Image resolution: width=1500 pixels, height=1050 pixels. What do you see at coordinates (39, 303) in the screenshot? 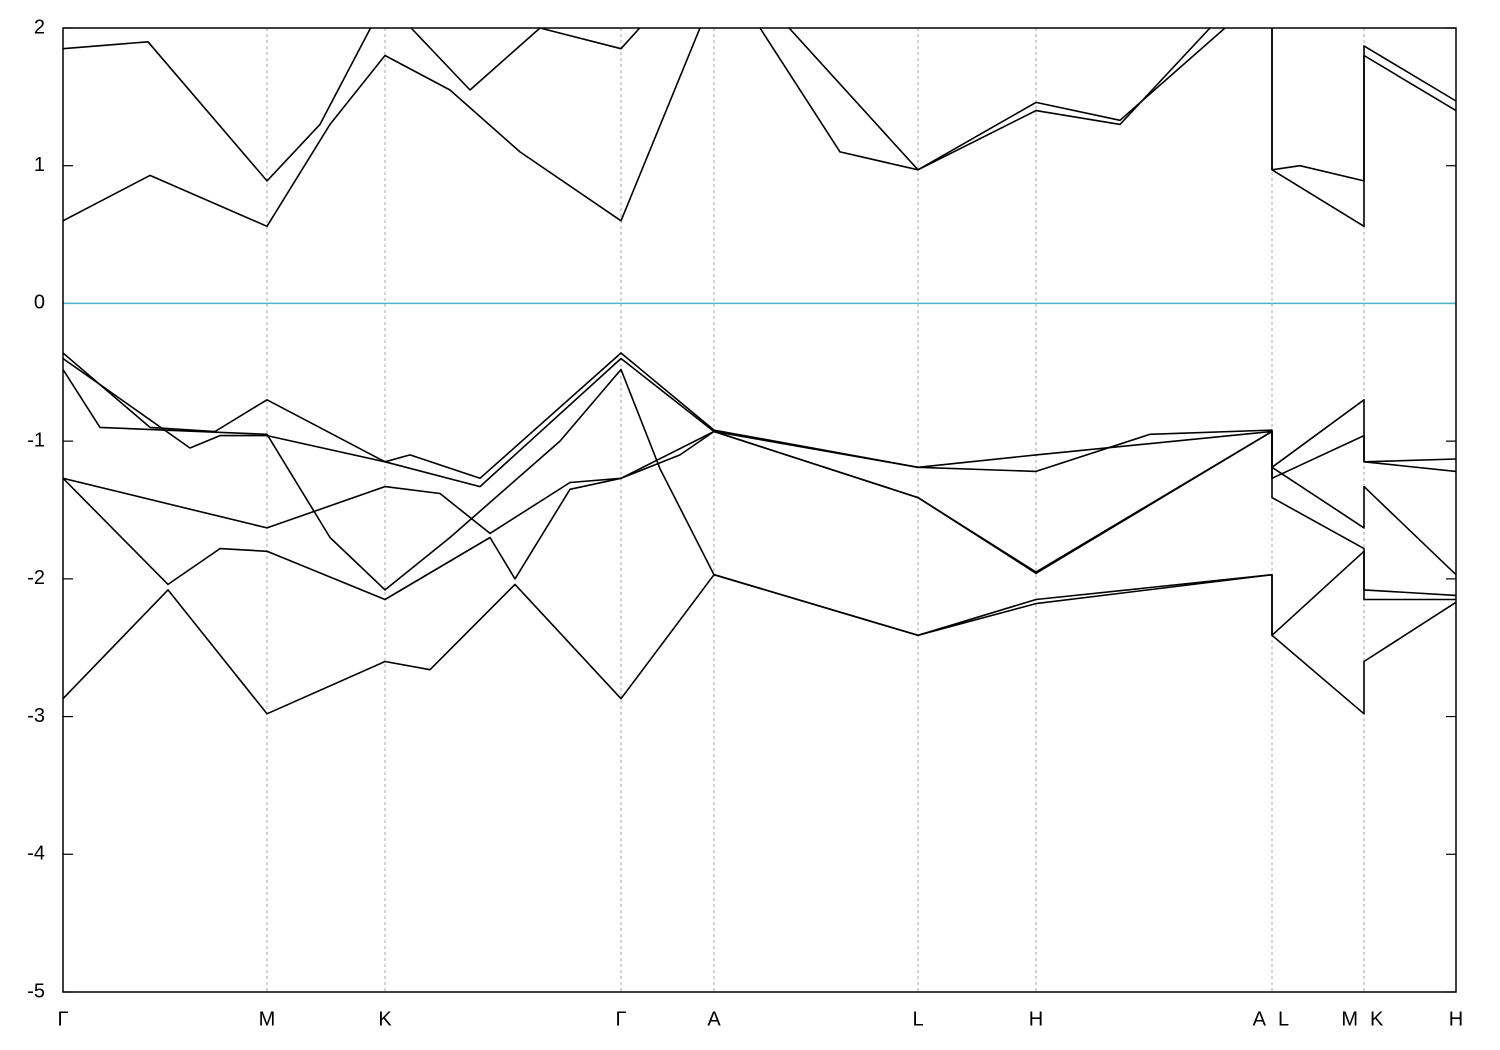
I see `y-tick-label: 0` at bounding box center [39, 303].